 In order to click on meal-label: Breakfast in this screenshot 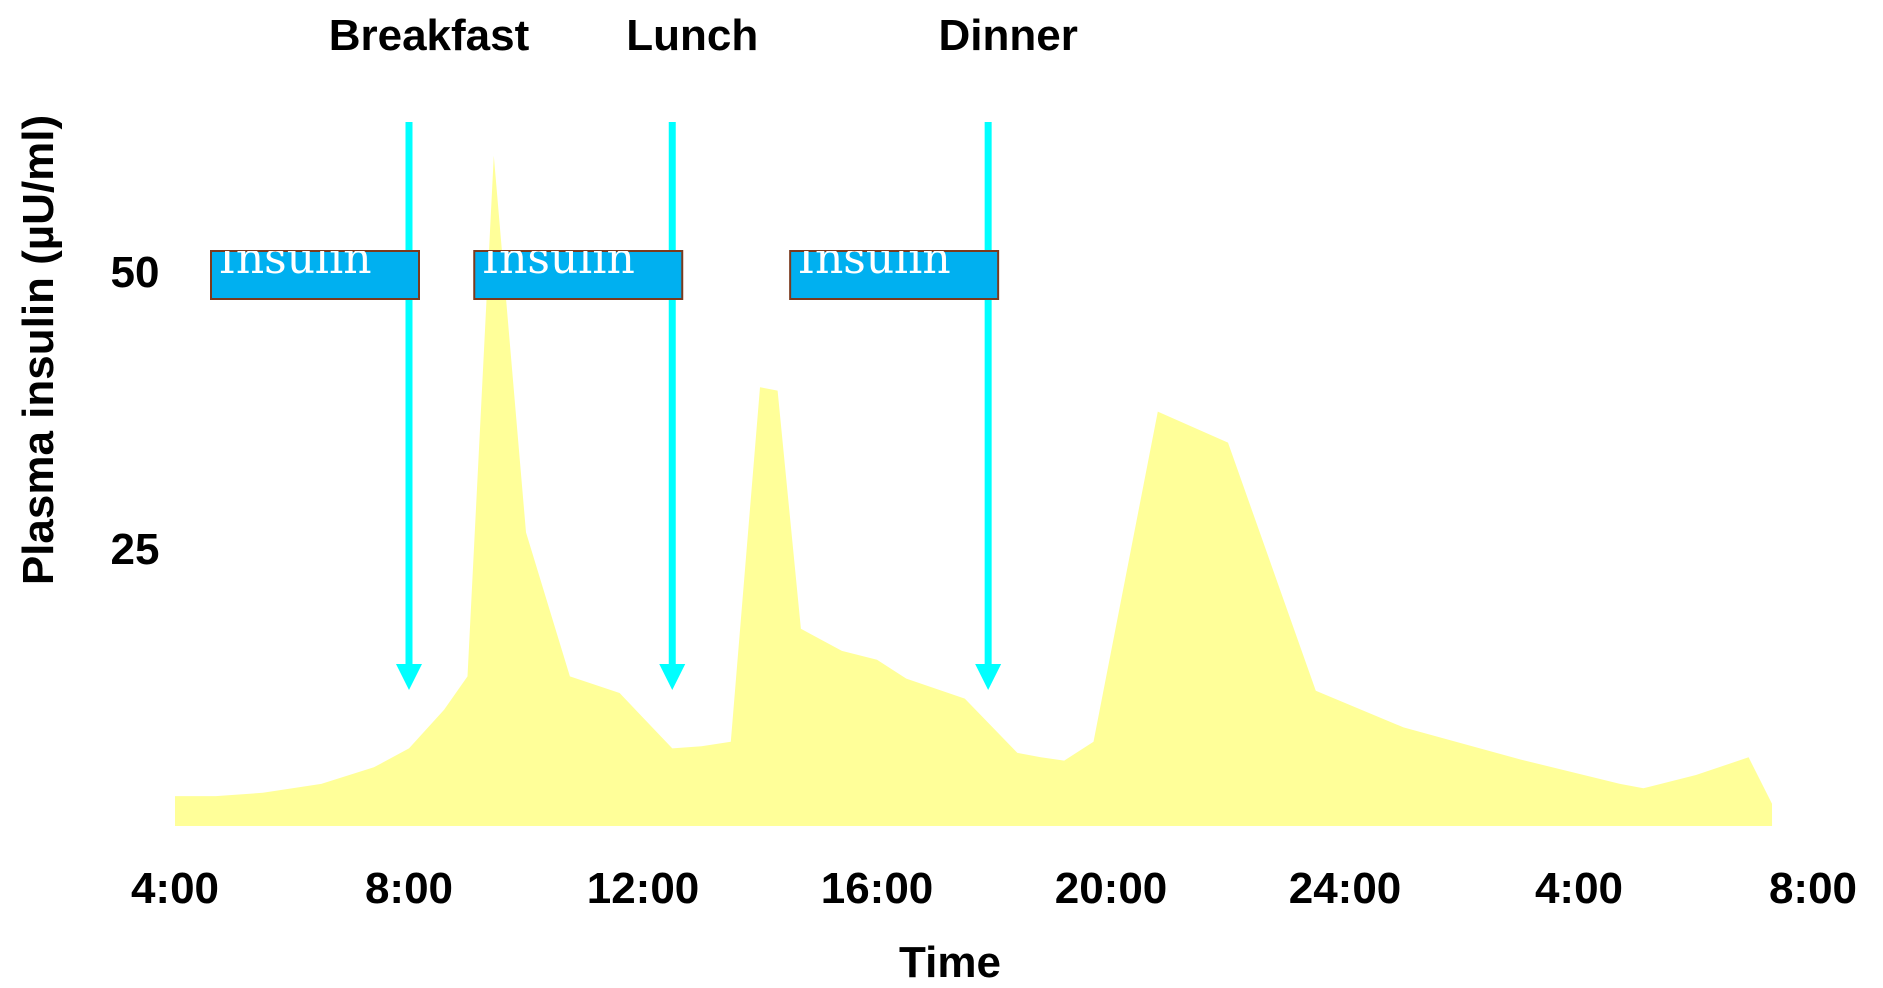, I will do `click(429, 35)`.